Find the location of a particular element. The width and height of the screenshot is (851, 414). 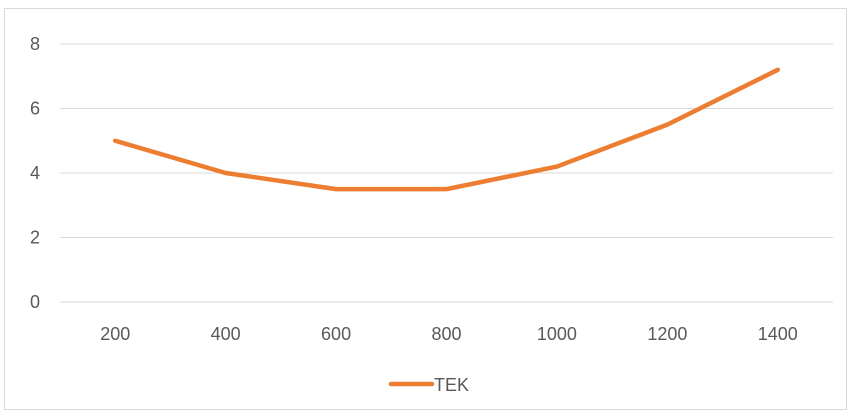

y-axis-ticks: 0 2 4 6 8 is located at coordinates (35, 173).